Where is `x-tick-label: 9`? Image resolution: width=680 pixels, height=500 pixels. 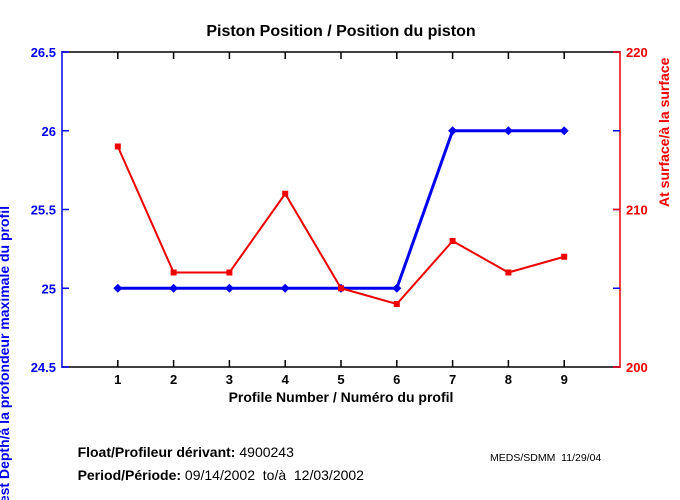
x-tick-label: 9 is located at coordinates (564, 379).